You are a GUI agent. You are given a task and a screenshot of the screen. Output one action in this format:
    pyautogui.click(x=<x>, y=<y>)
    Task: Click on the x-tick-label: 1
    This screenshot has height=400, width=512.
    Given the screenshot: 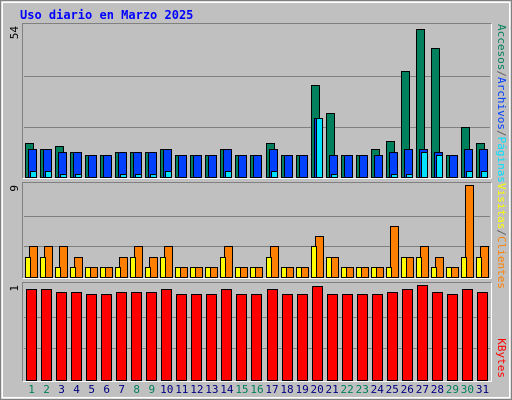 What is the action you would take?
    pyautogui.click(x=31, y=389)
    